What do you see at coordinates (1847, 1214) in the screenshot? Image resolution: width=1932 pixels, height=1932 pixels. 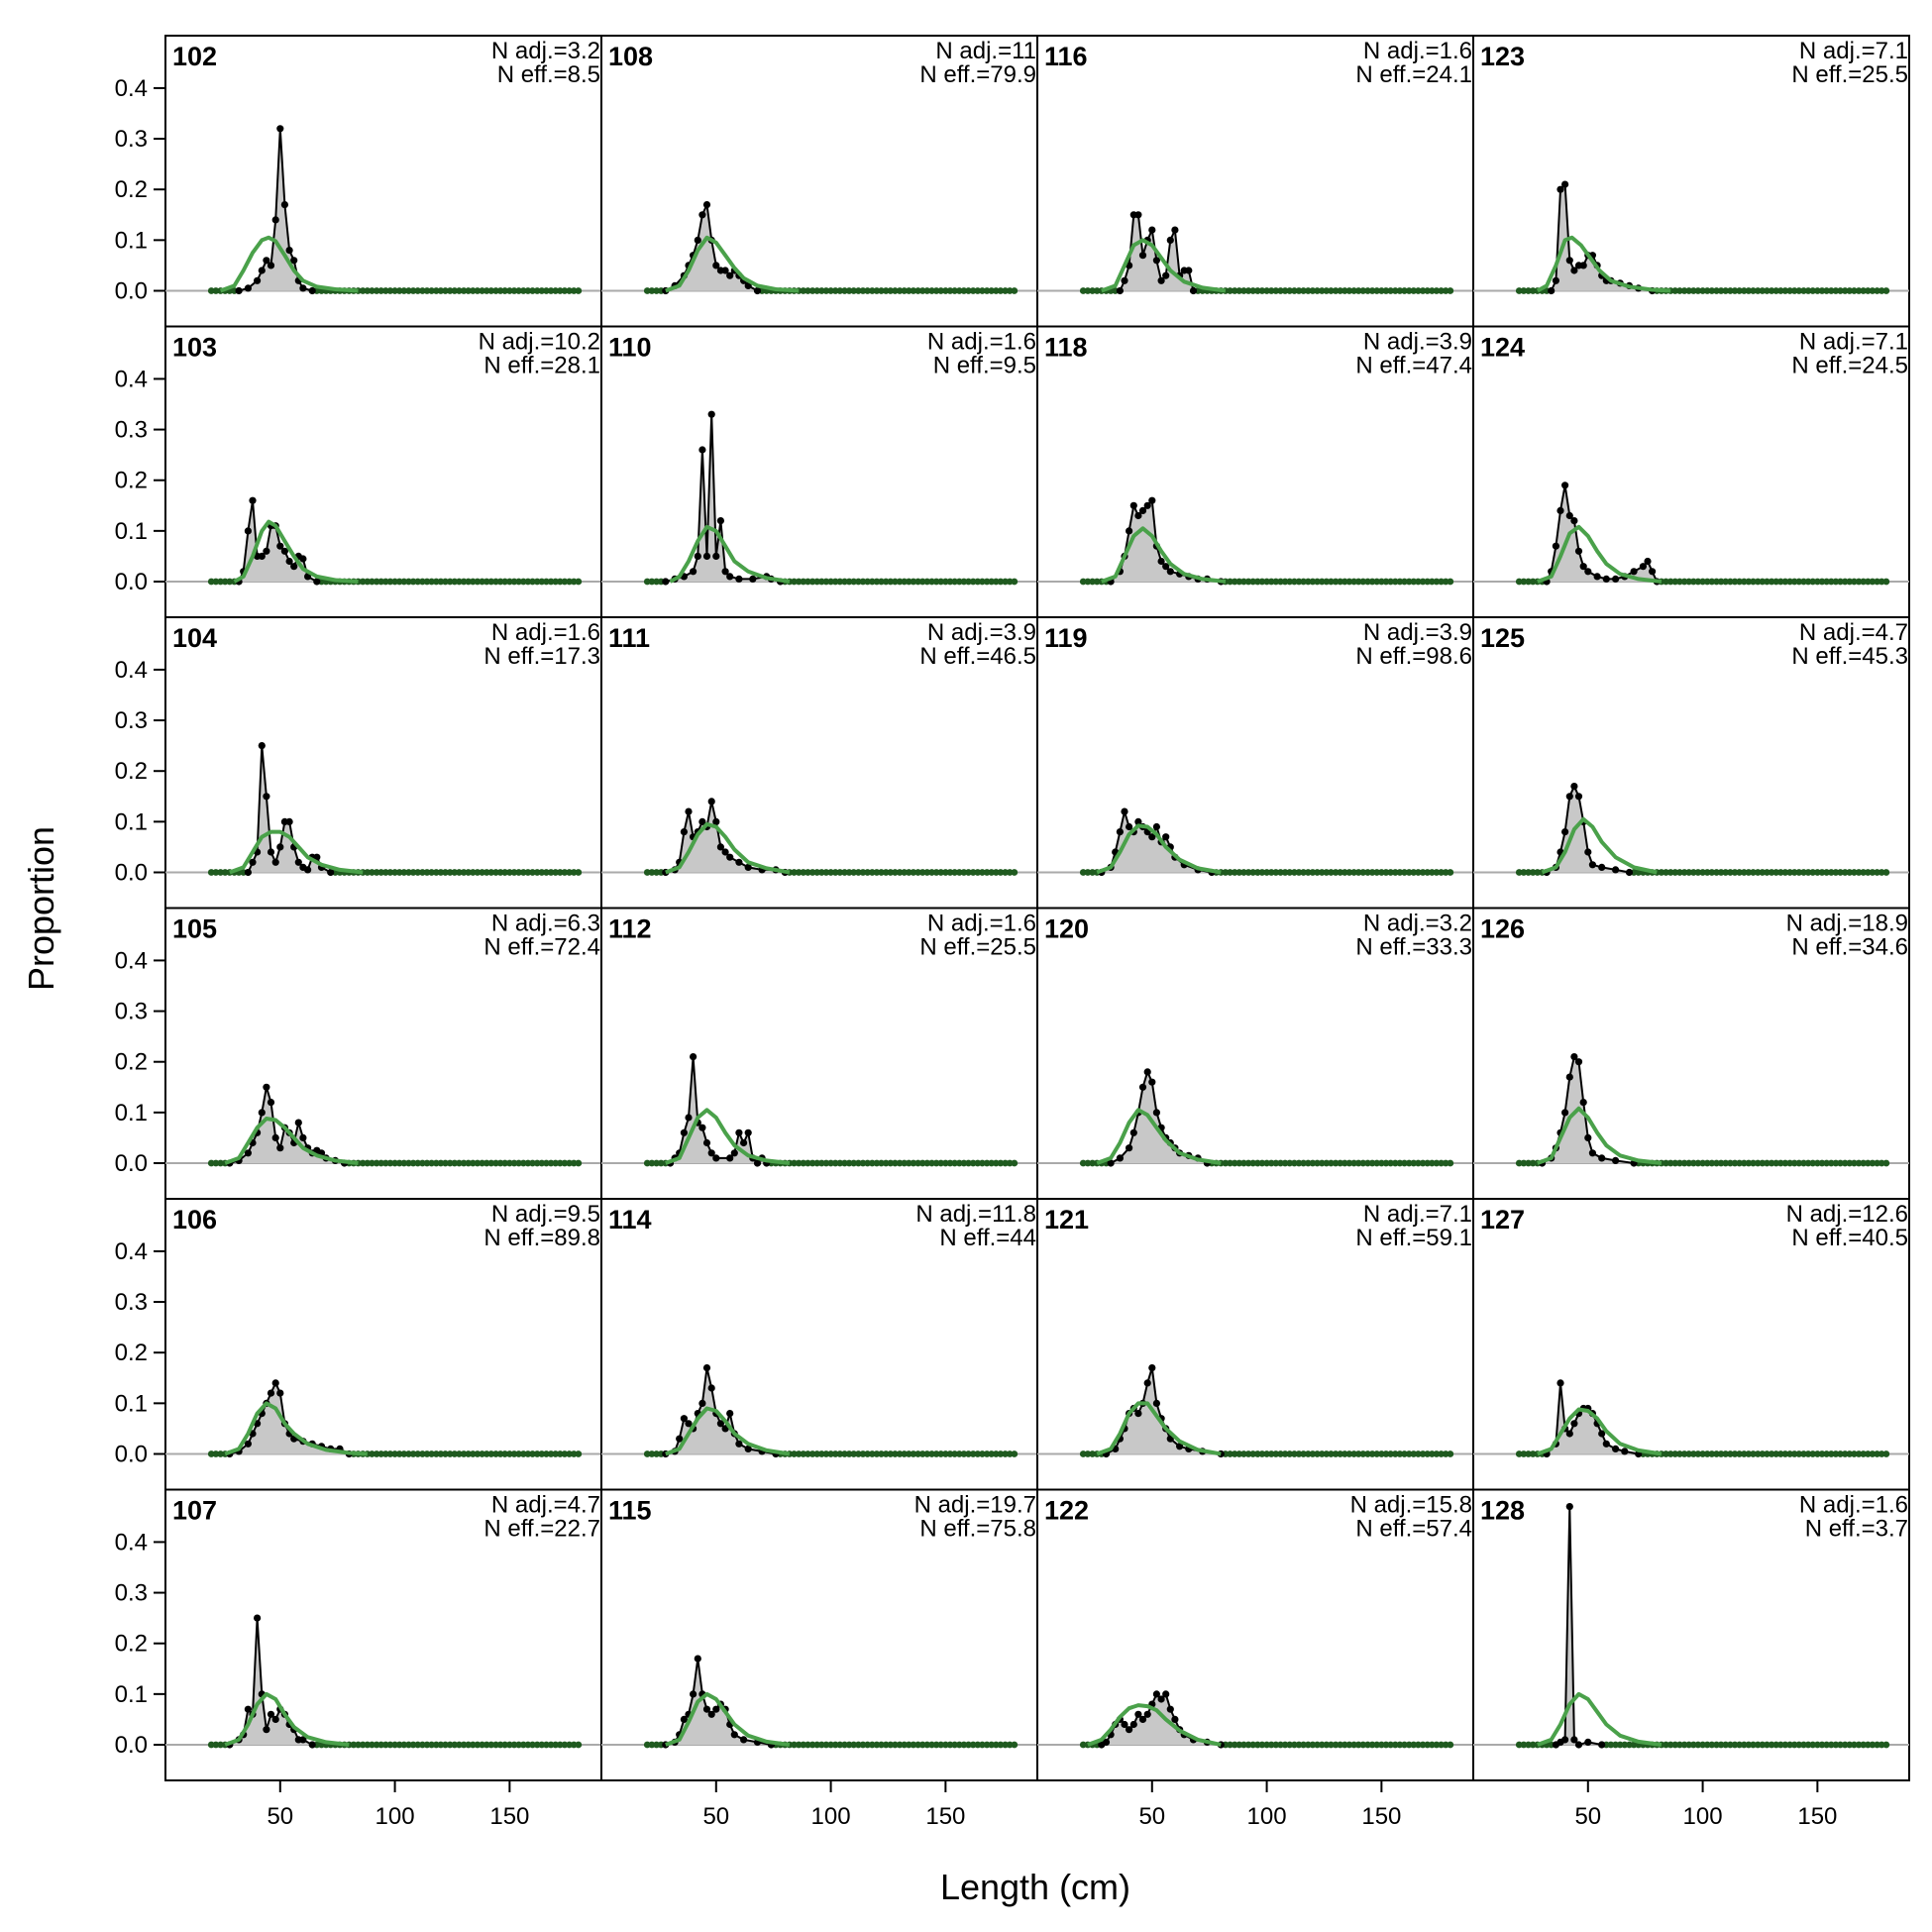 I see `n-adj-label: N adj.=12.6` at bounding box center [1847, 1214].